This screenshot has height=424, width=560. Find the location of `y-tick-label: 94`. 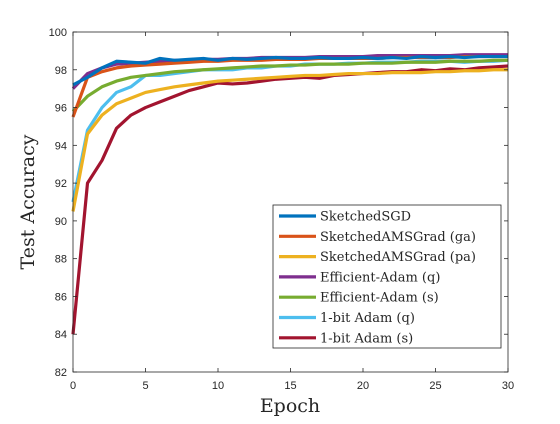

y-tick-label: 94 is located at coordinates (61, 146).